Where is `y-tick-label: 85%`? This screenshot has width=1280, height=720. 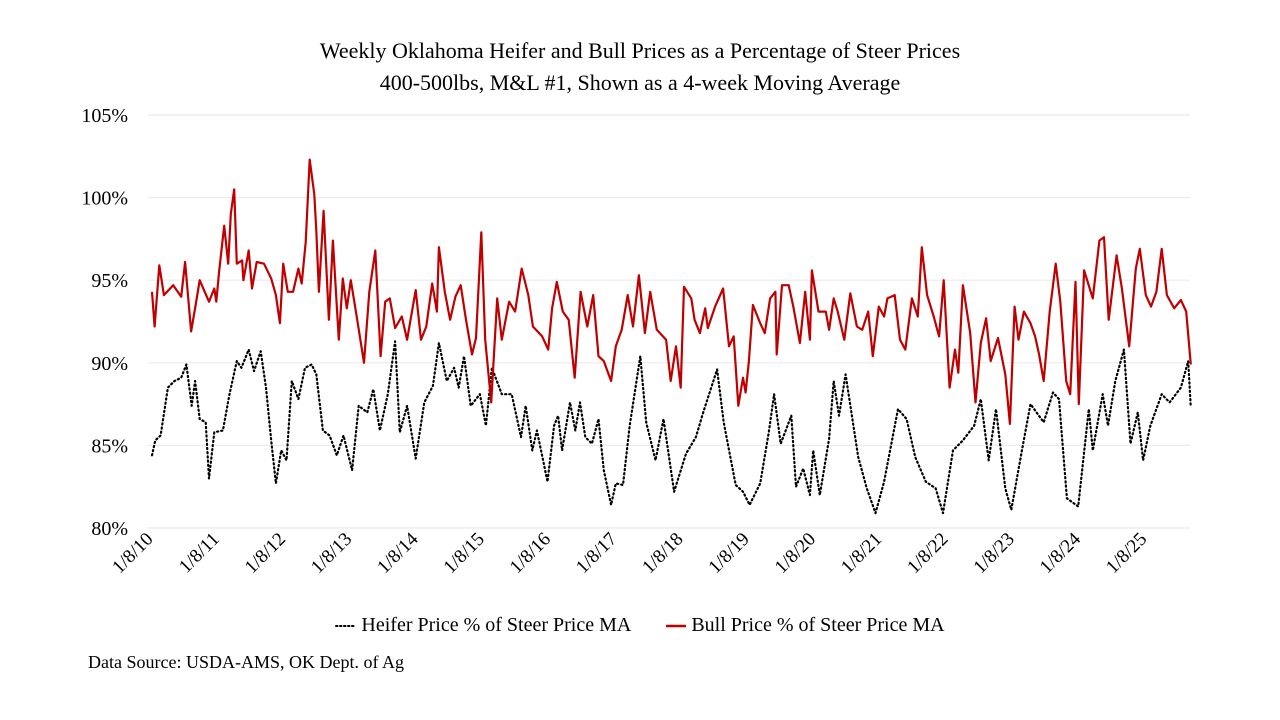 y-tick-label: 85% is located at coordinates (109, 446).